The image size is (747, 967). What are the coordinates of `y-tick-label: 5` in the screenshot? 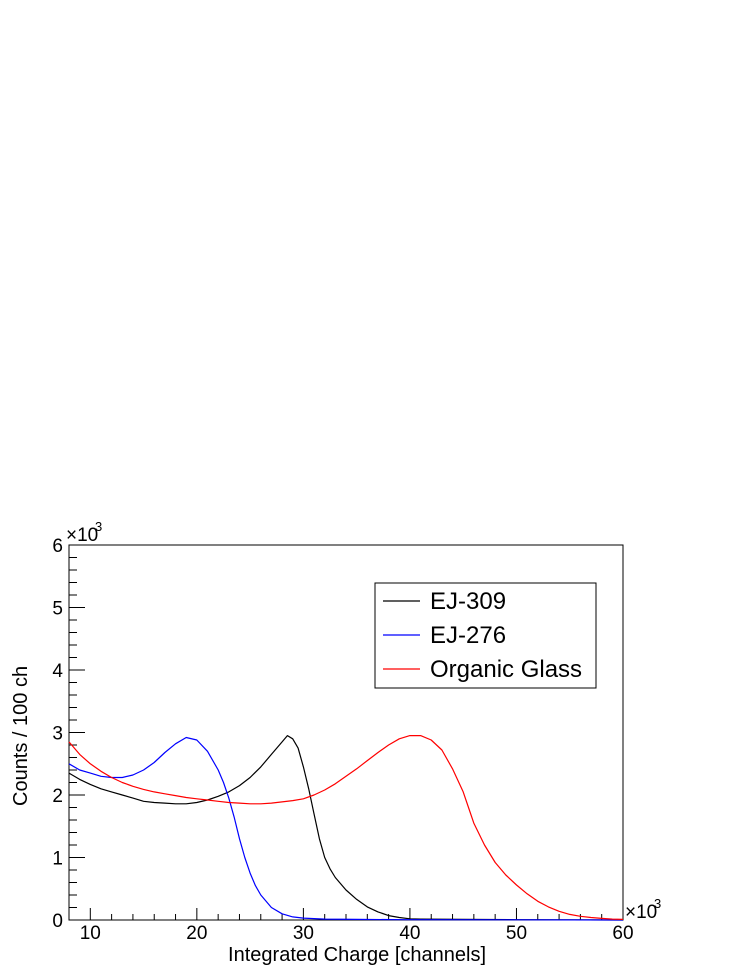 It's located at (57, 609).